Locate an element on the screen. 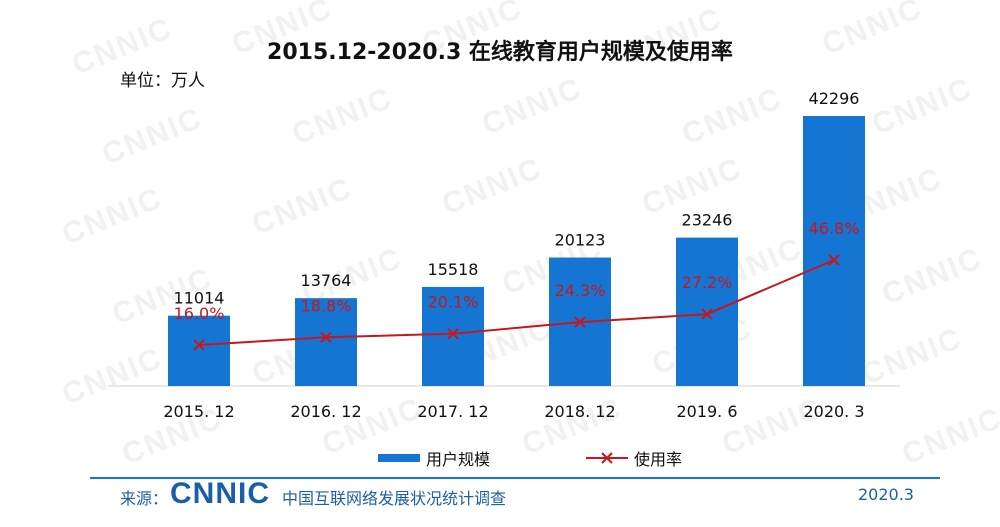  usage-rate-label: 16.0% is located at coordinates (199, 313).